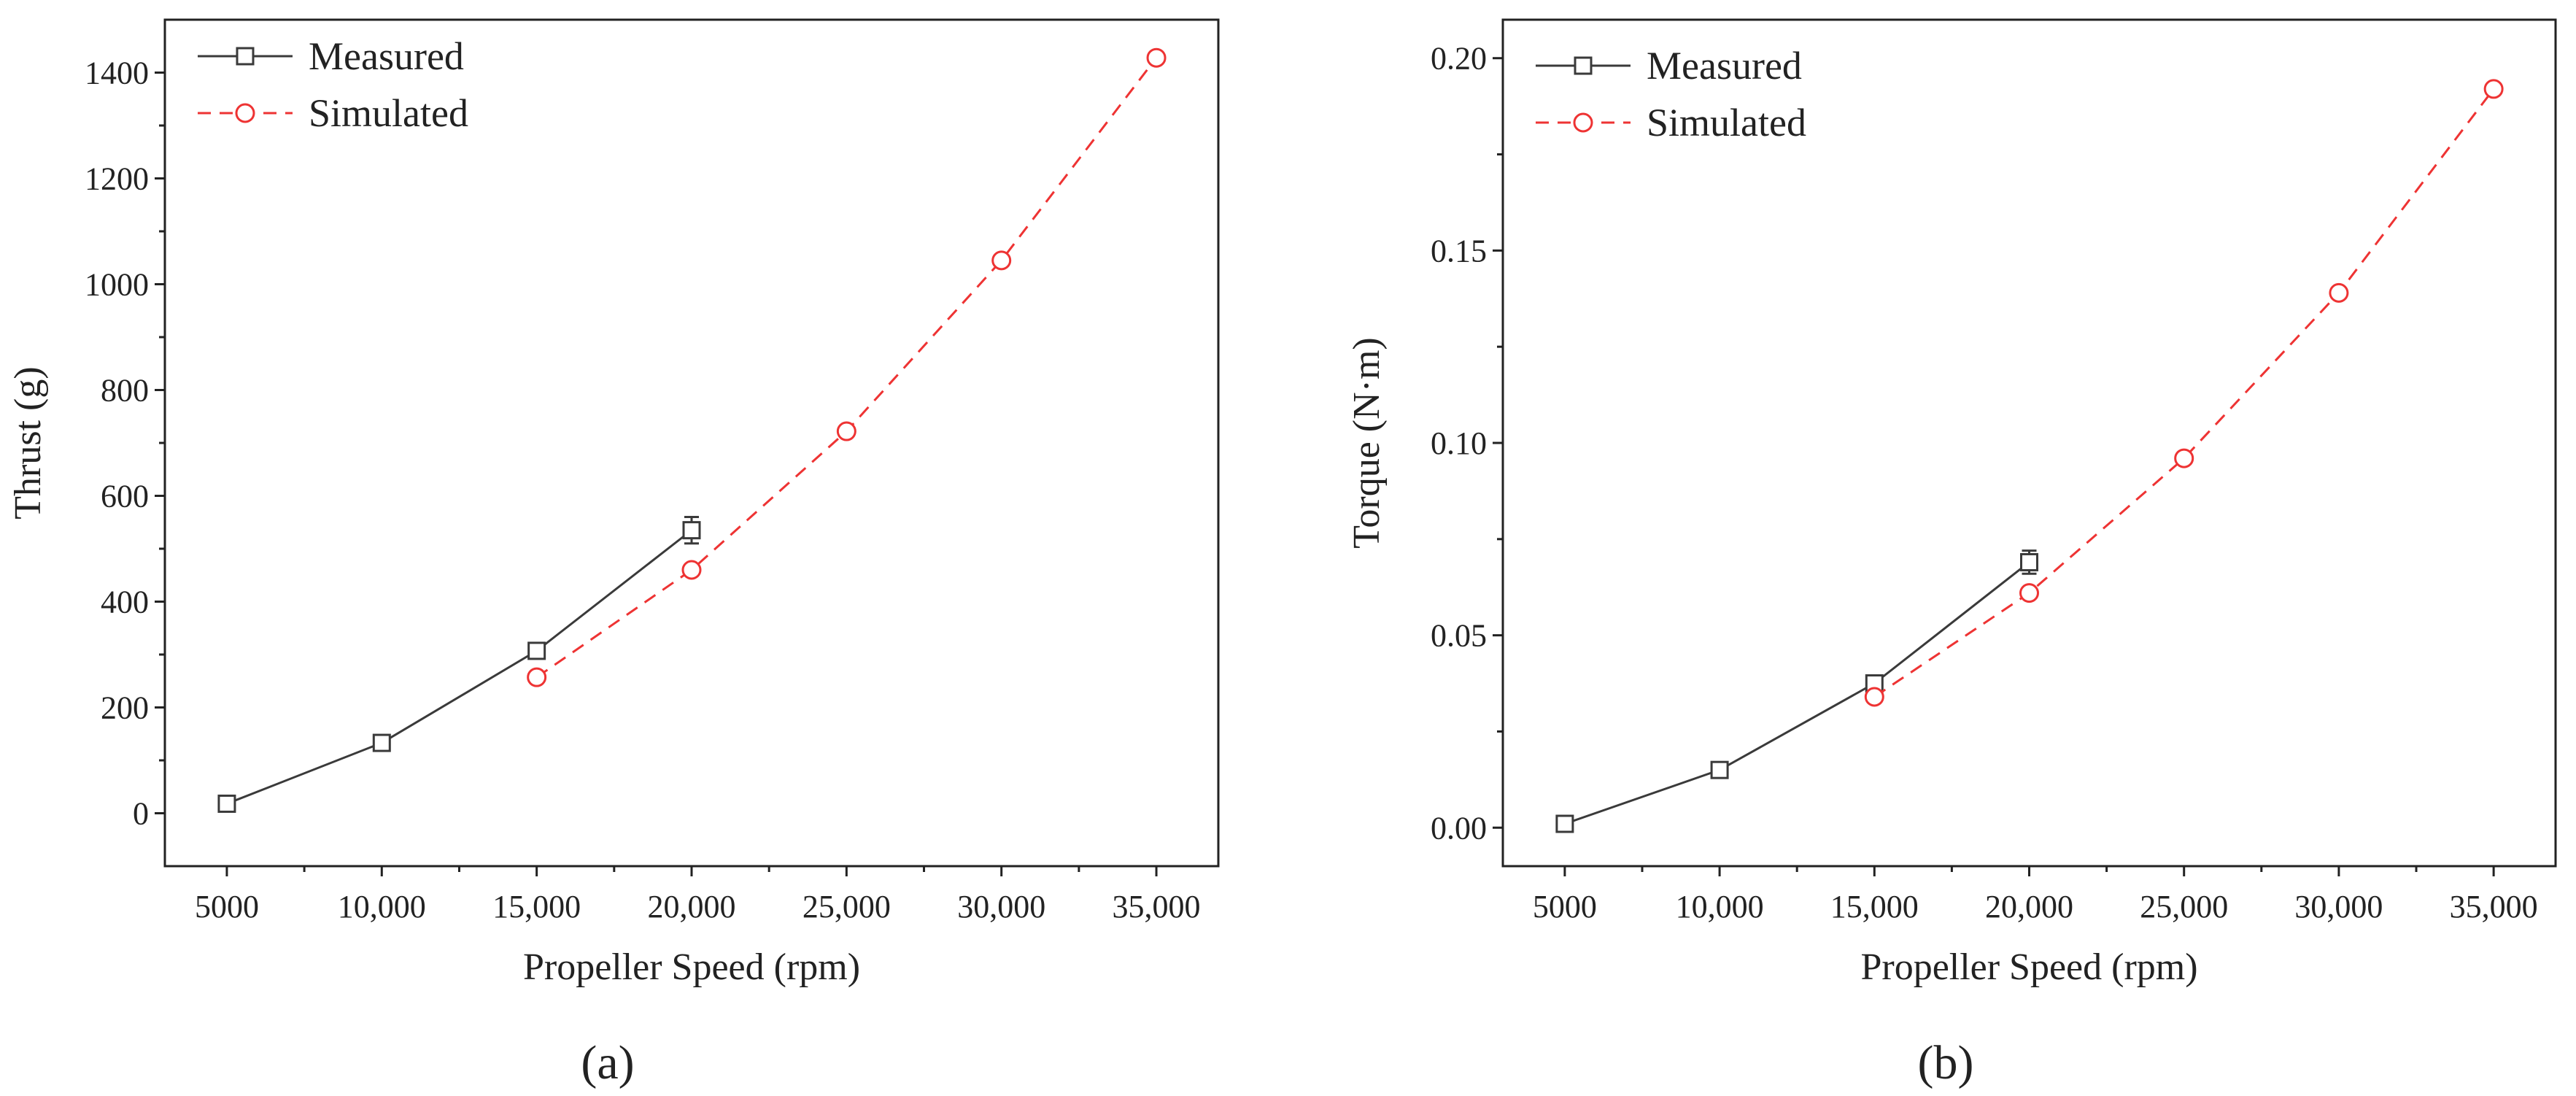 The image size is (2576, 1096). Describe the element at coordinates (117, 179) in the screenshot. I see `y-tick-label: 1200` at that location.